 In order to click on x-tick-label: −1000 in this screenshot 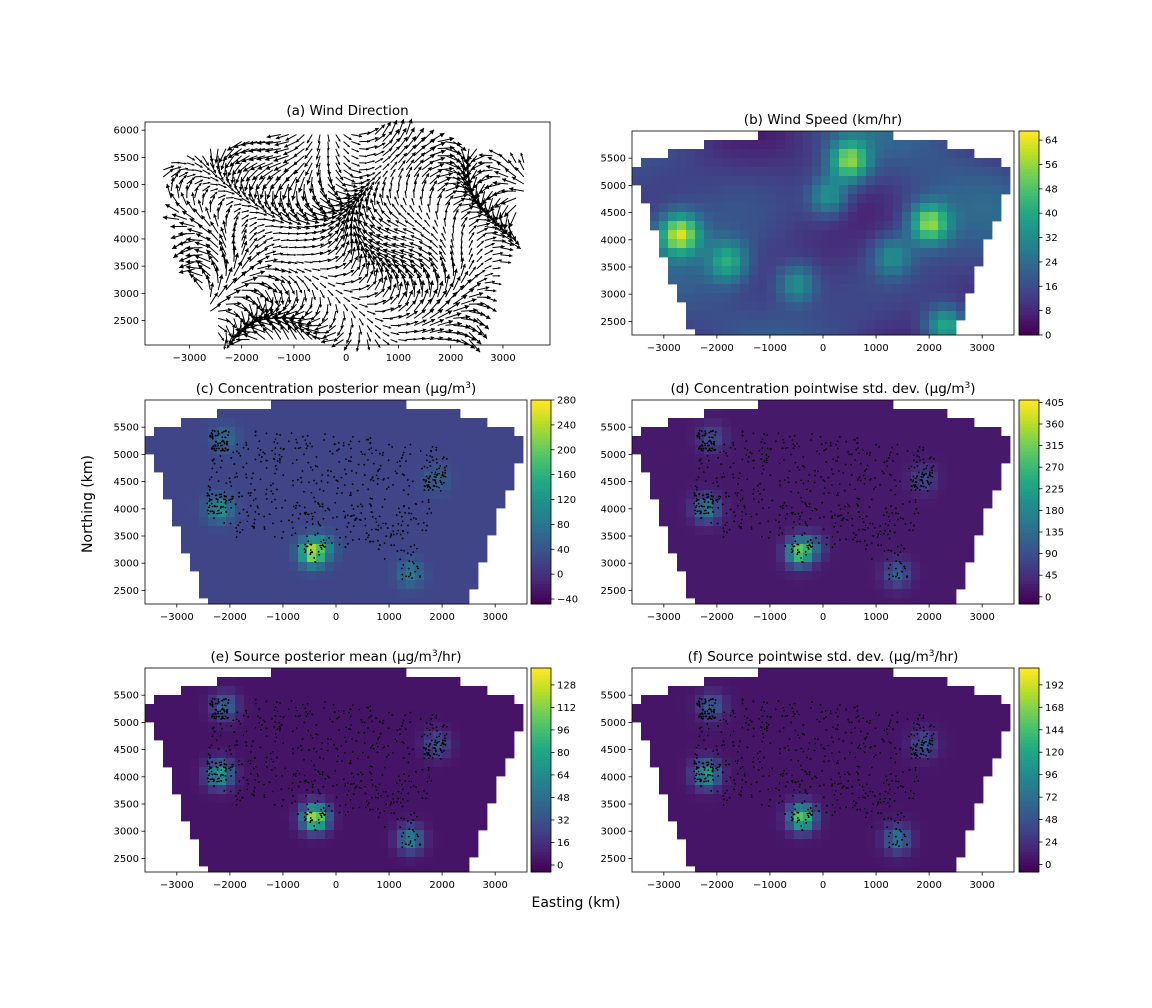, I will do `click(283, 617)`.